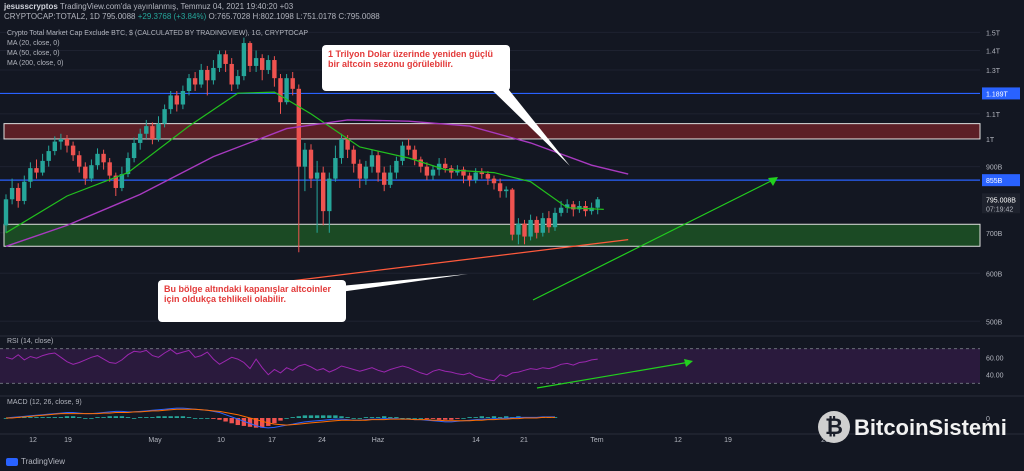 The width and height of the screenshot is (1024, 471). What do you see at coordinates (994, 274) in the screenshot?
I see `price-tick: 600B` at bounding box center [994, 274].